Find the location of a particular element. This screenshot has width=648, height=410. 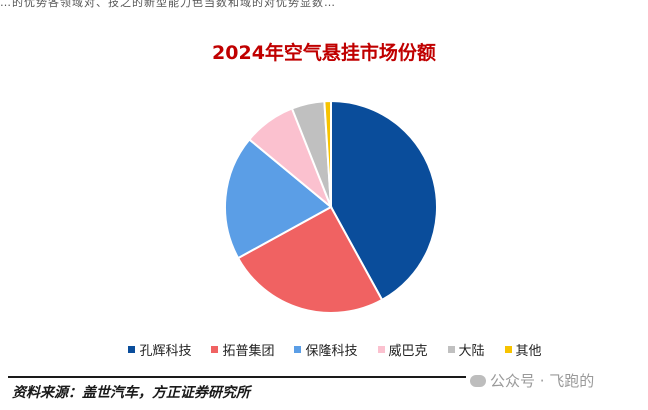

legend-item: 大陆 is located at coordinates (466, 349).